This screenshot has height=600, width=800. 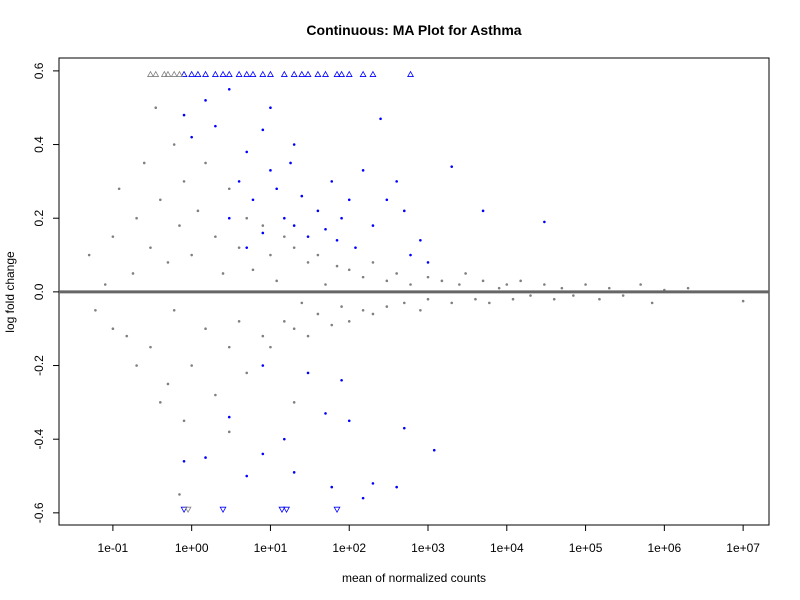 I want to click on y-tick-label: 0.6, so click(x=39, y=70).